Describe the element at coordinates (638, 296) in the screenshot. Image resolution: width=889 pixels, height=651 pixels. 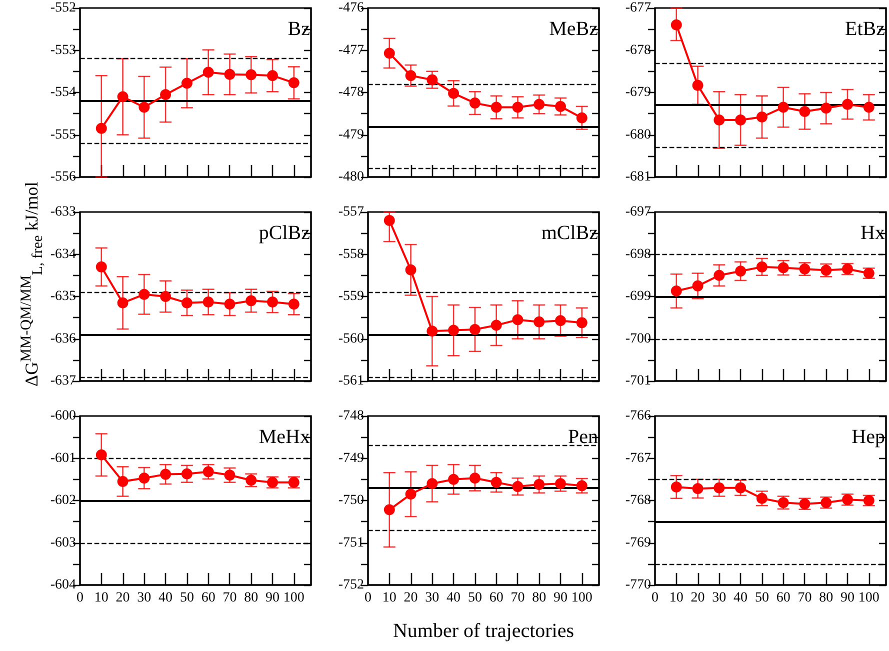
I see `y-tick-label: -699` at that location.